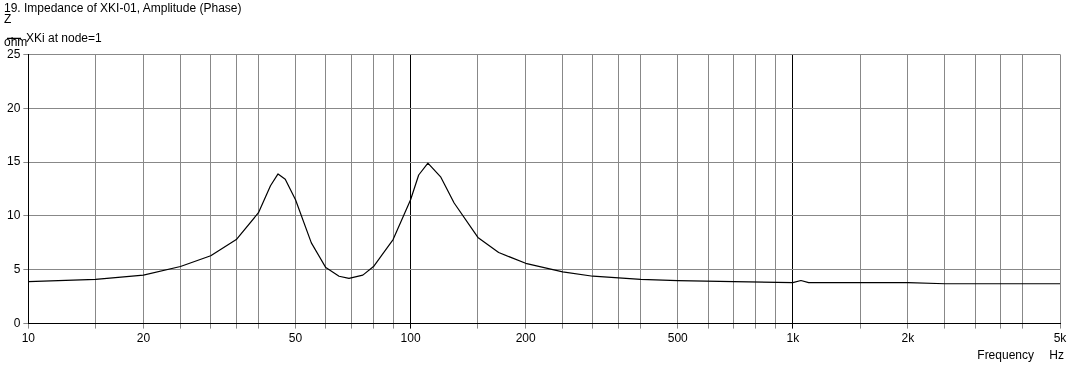 This screenshot has width=1084, height=371. What do you see at coordinates (13, 161) in the screenshot?
I see `y-tick-label: 15` at bounding box center [13, 161].